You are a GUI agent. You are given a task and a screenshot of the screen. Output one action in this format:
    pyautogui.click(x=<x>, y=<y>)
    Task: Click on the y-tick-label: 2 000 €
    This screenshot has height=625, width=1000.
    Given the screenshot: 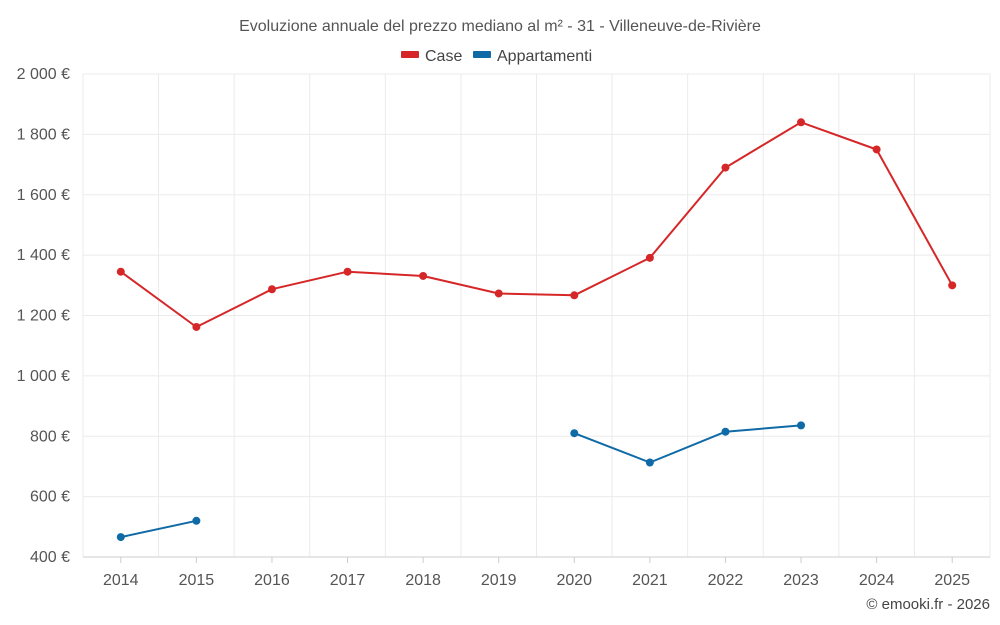 What is the action you would take?
    pyautogui.click(x=43, y=74)
    